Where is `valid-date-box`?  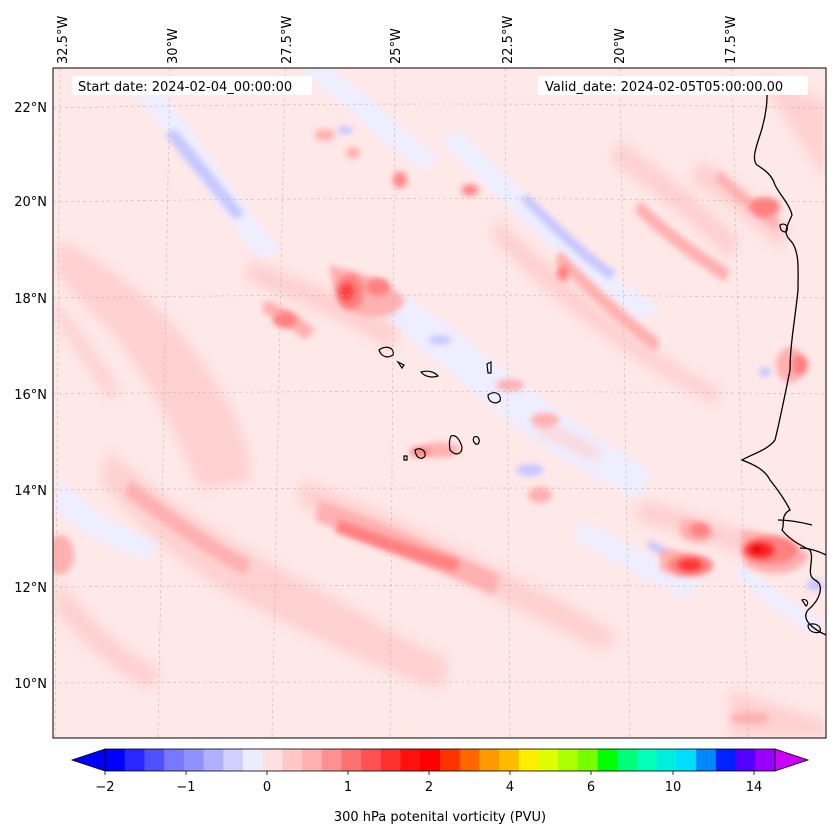
valid-date-box is located at coordinates (673, 85).